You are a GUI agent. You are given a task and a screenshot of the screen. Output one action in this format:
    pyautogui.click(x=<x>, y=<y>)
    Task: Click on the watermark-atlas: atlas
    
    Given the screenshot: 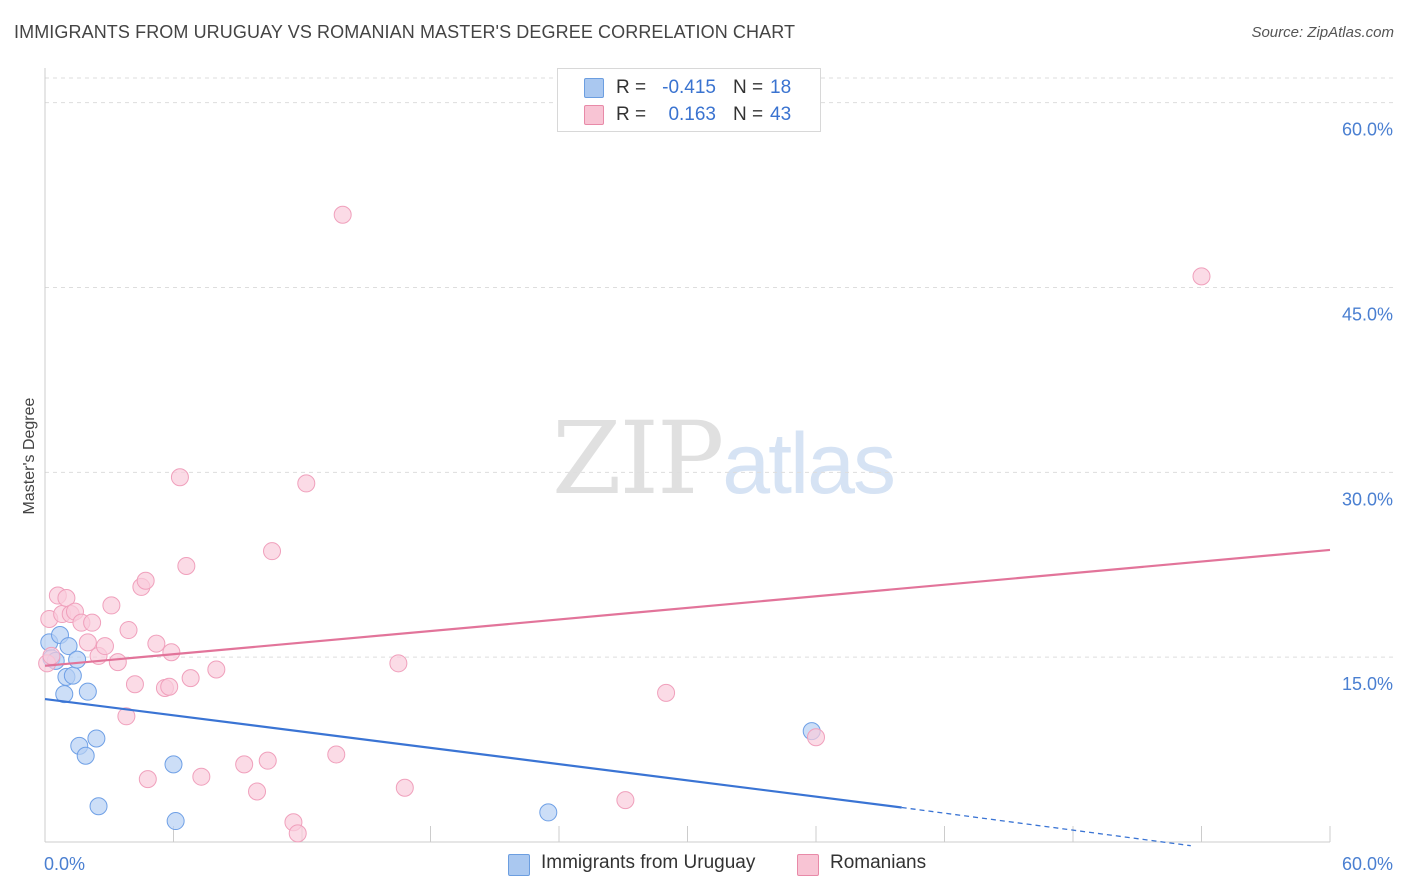 What is the action you would take?
    pyautogui.click(x=809, y=464)
    